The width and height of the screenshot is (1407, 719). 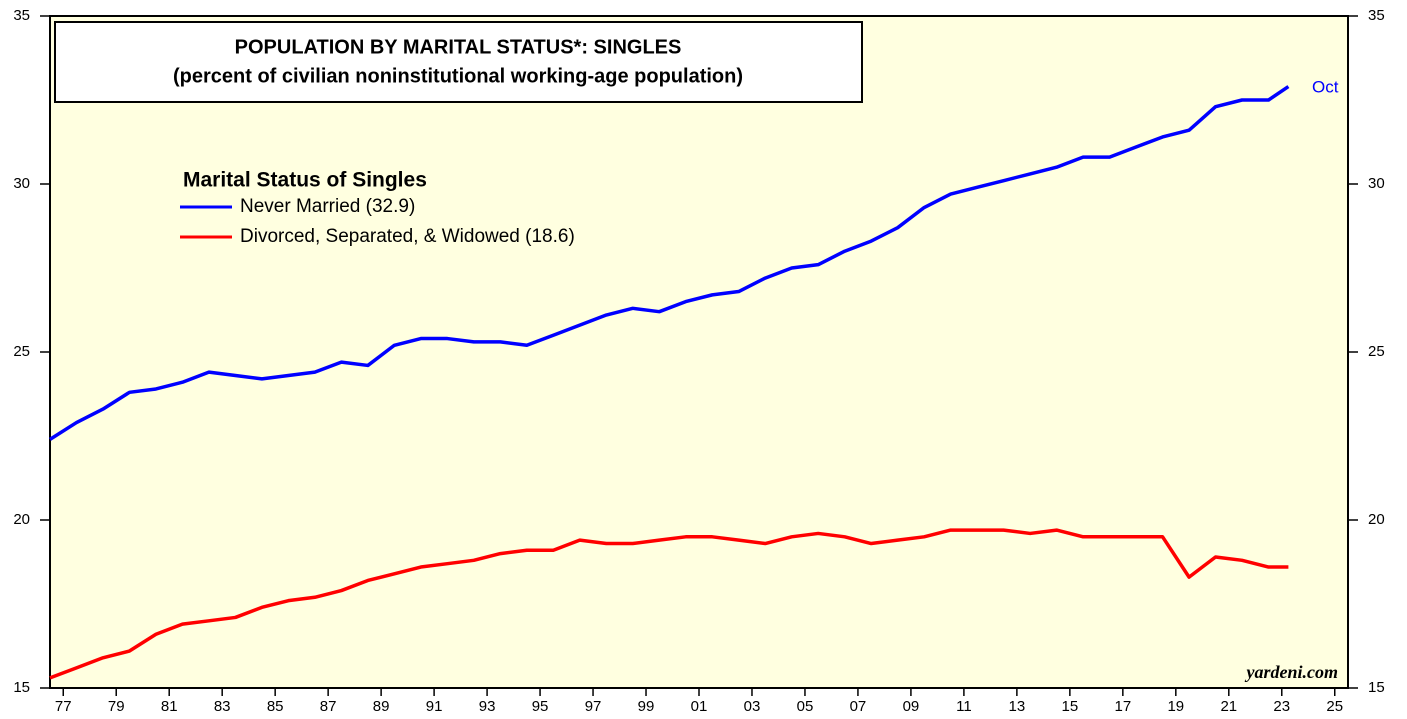 I want to click on x-tick-label: 09, so click(x=911, y=706).